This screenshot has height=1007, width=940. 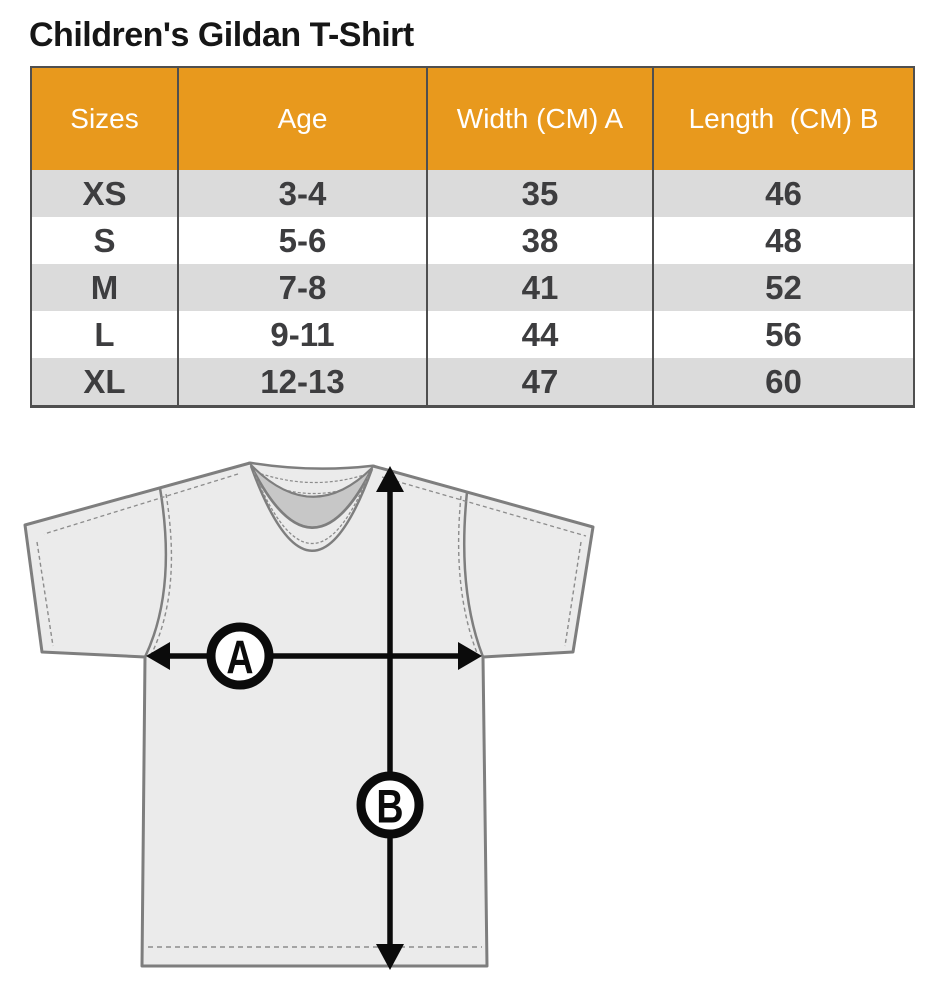 I want to click on length-cell: 60, so click(x=783, y=382).